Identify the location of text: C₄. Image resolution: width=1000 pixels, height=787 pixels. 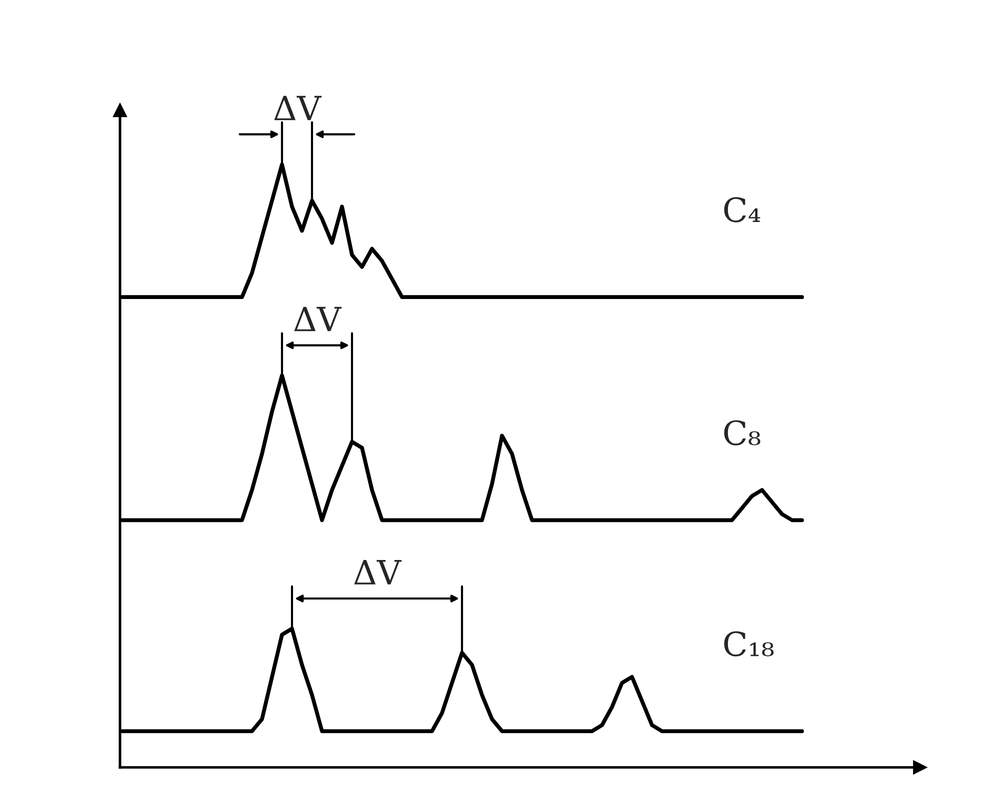
(742, 209).